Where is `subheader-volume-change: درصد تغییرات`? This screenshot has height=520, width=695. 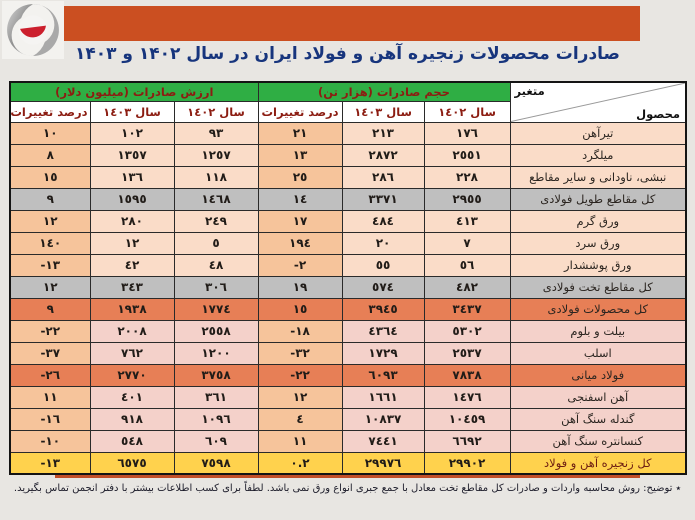
subheader-volume-change: درصد تغییرات is located at coordinates (300, 111).